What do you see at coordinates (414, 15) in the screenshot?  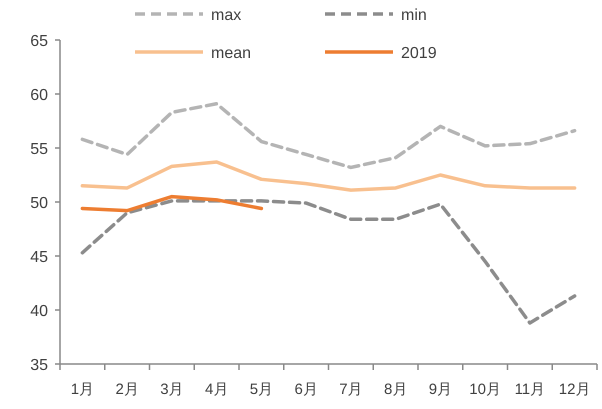 I see `legend-label: min` at bounding box center [414, 15].